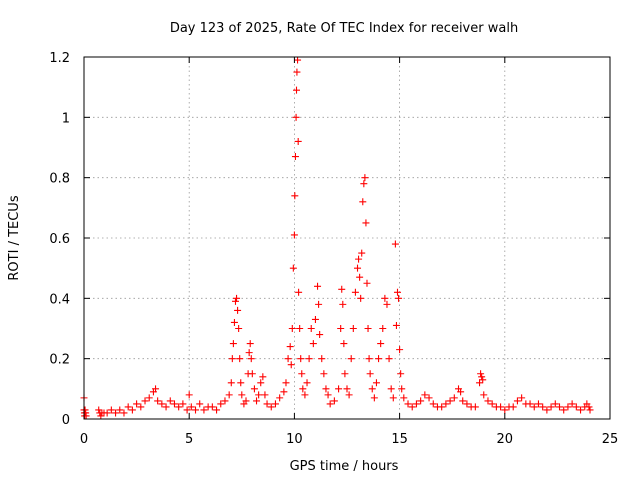  I want to click on x-tick-label: 25, so click(610, 439).